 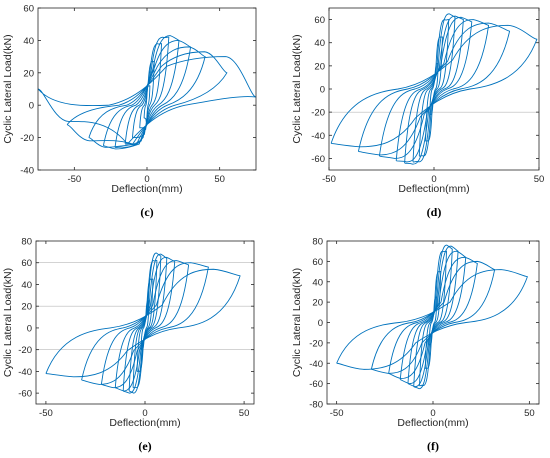 I want to click on panel-label: (c), so click(x=146, y=212).